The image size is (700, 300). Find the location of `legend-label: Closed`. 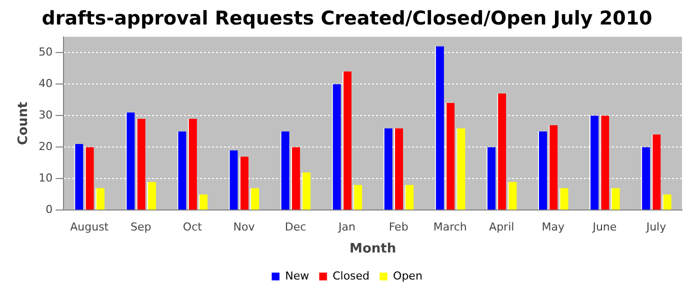

legend-label: Closed is located at coordinates (351, 275).